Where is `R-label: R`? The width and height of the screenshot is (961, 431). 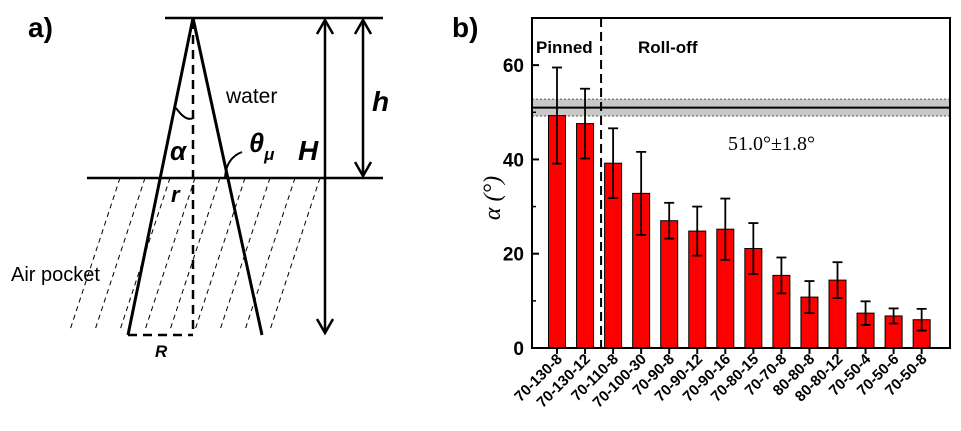
R-label: R is located at coordinates (161, 351).